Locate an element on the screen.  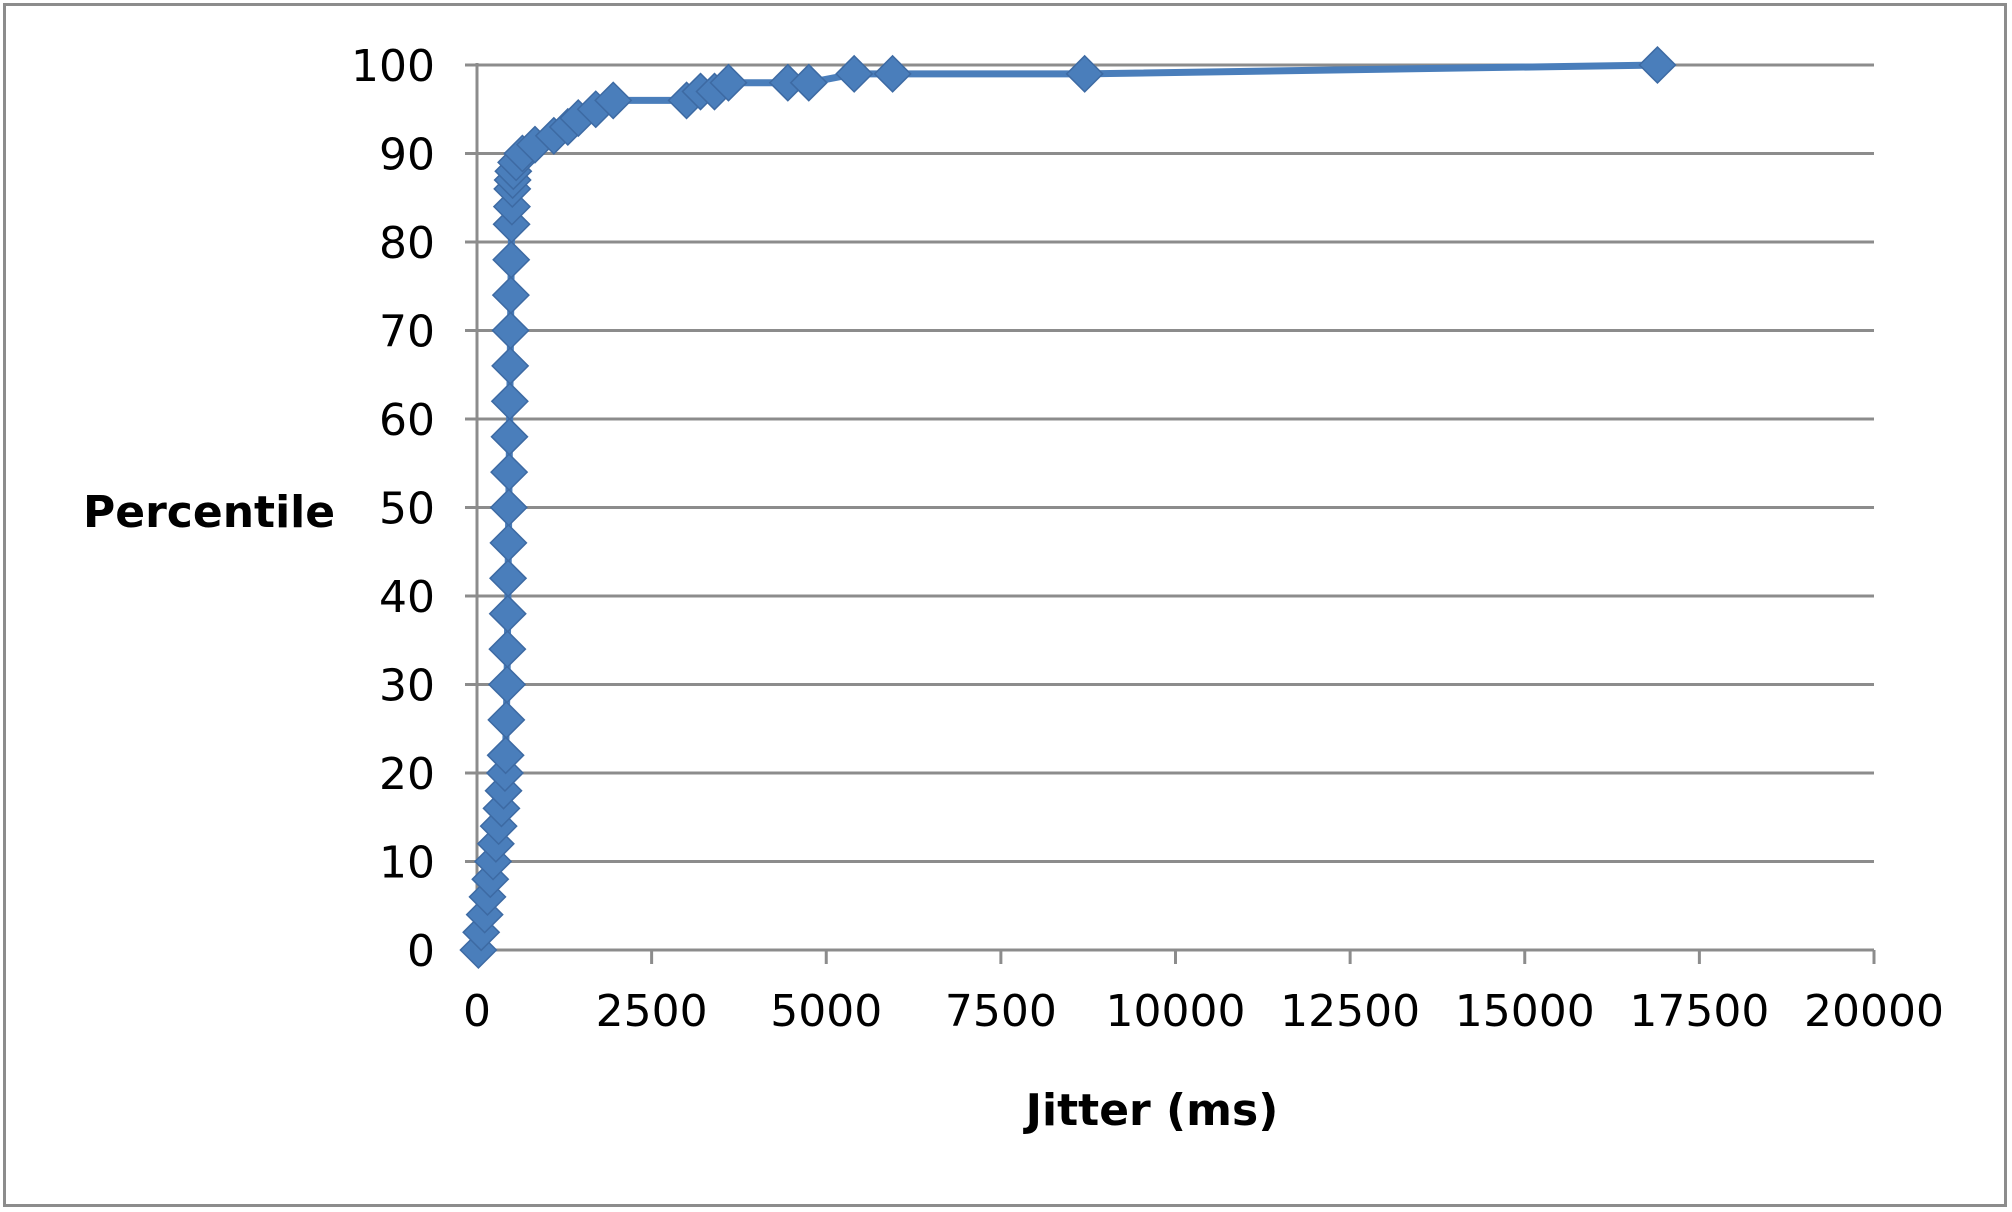
y-tick-label: 100 is located at coordinates (393, 66).